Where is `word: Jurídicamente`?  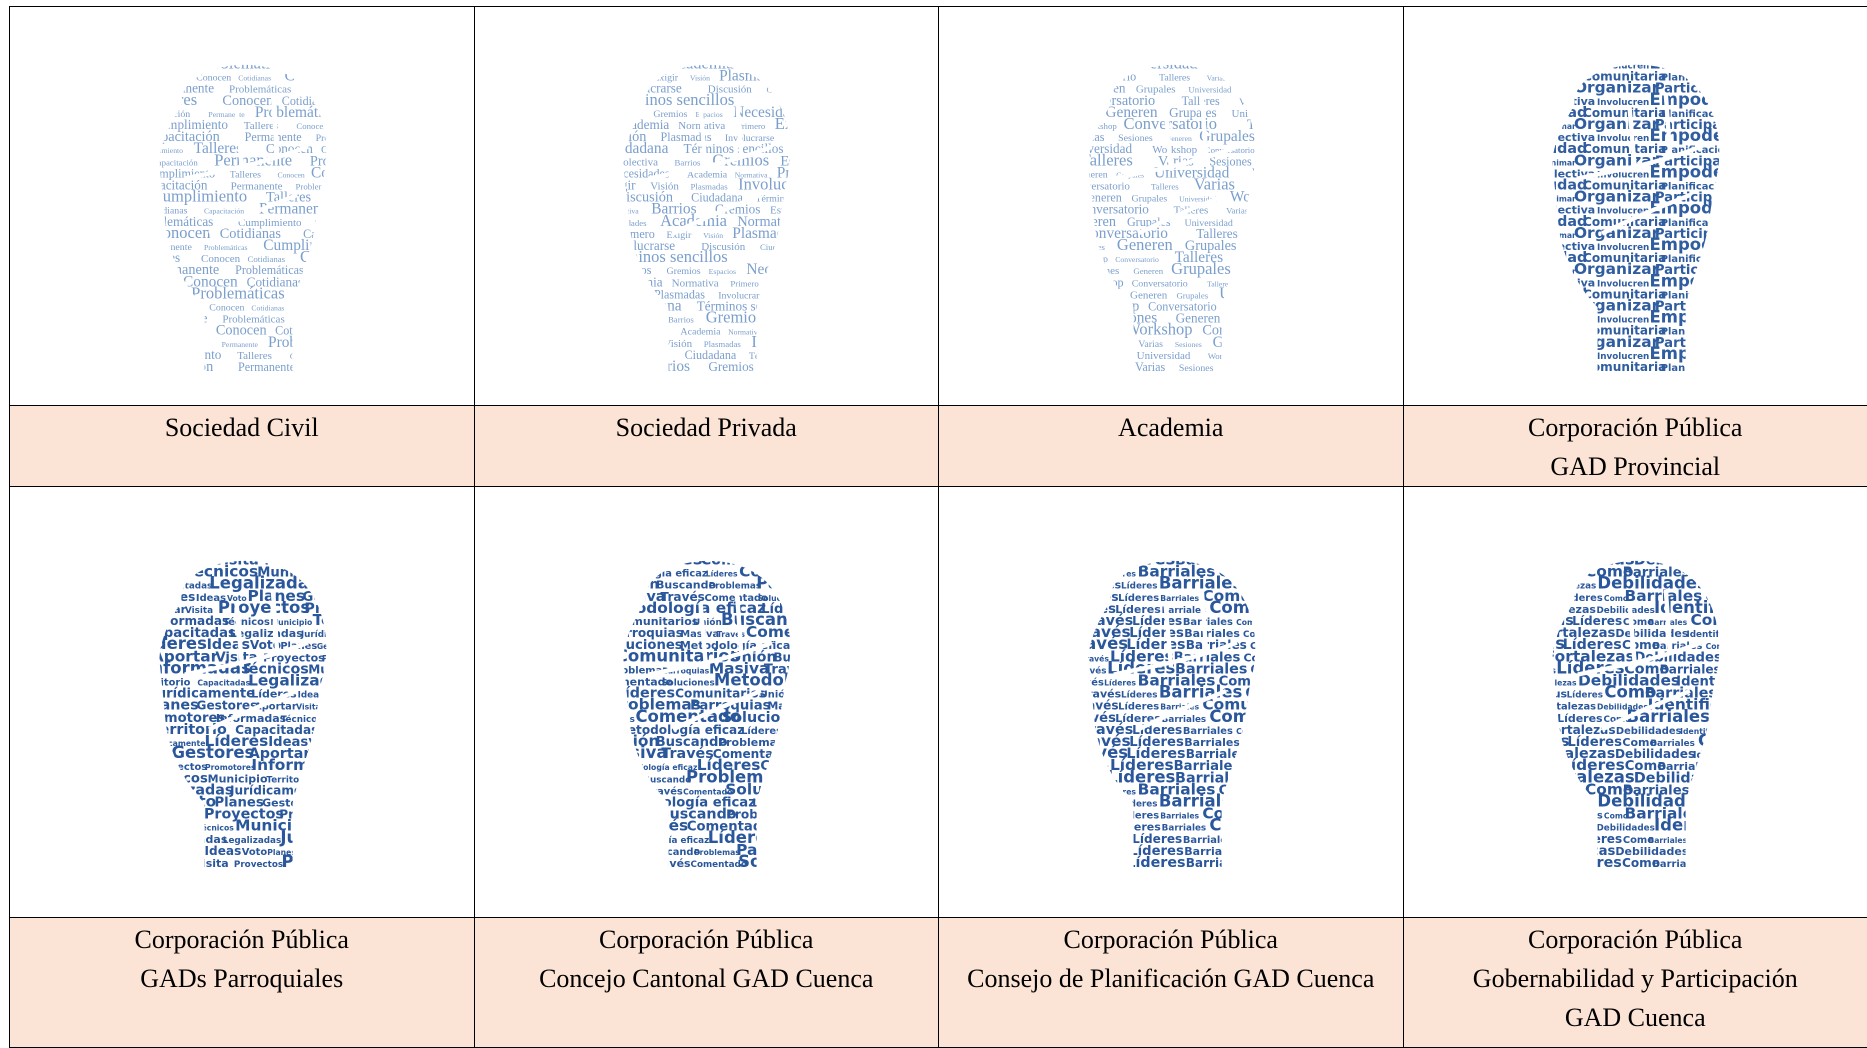
word: Jurídicamente is located at coordinates (326, 635).